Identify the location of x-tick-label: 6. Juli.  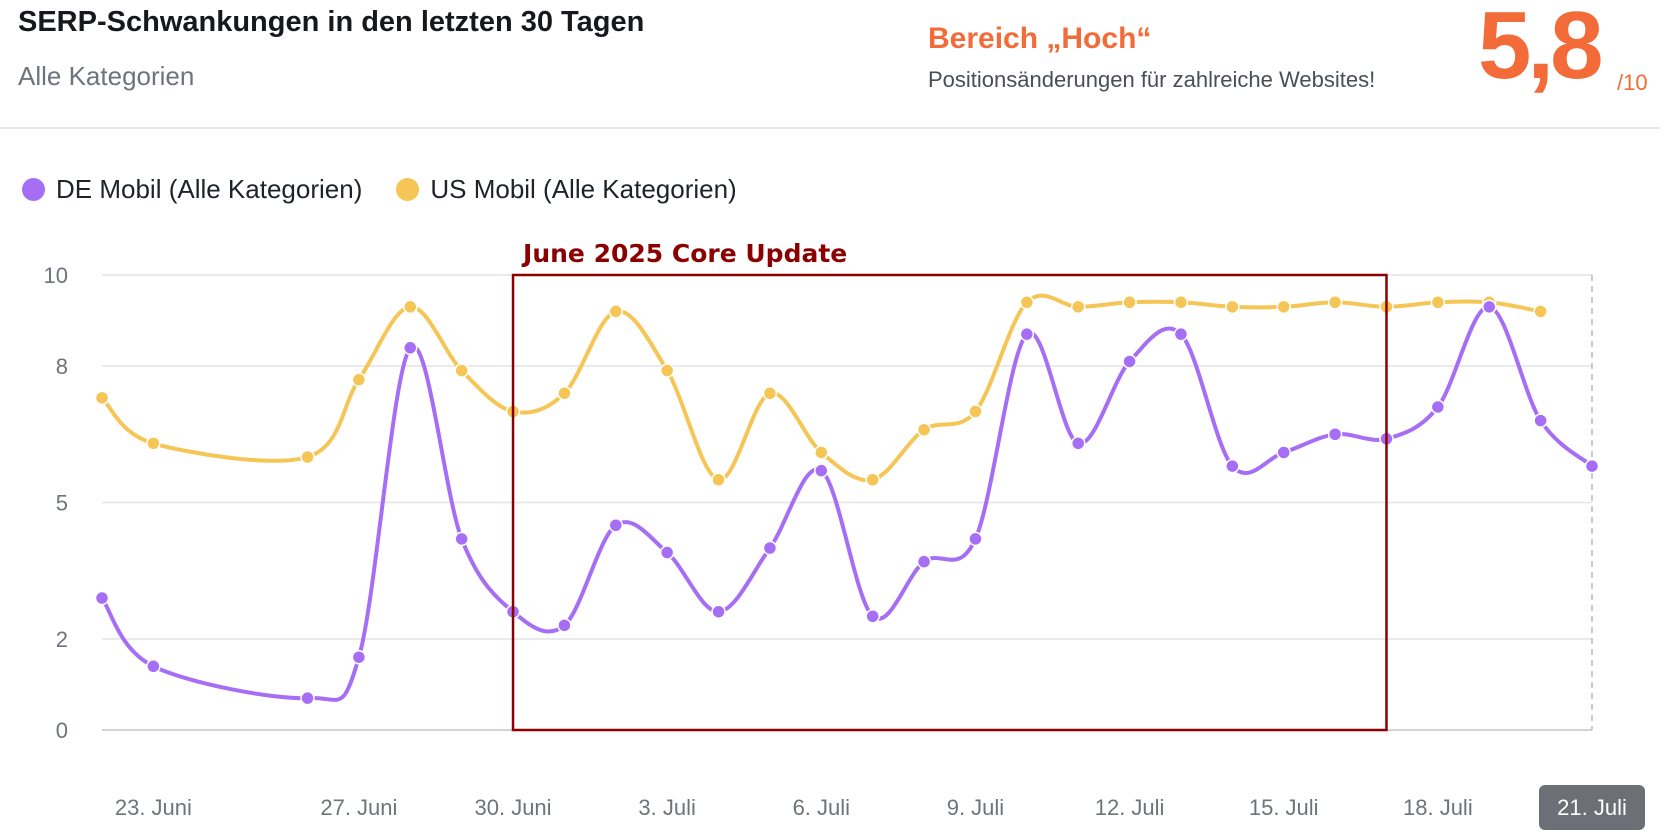
(821, 807).